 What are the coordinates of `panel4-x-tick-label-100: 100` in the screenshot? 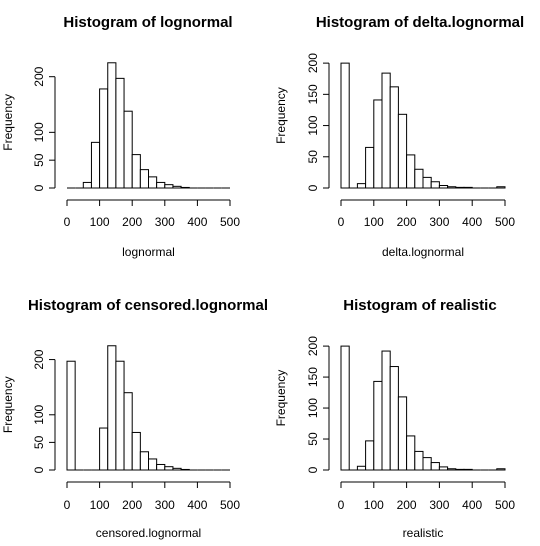 It's located at (374, 505).